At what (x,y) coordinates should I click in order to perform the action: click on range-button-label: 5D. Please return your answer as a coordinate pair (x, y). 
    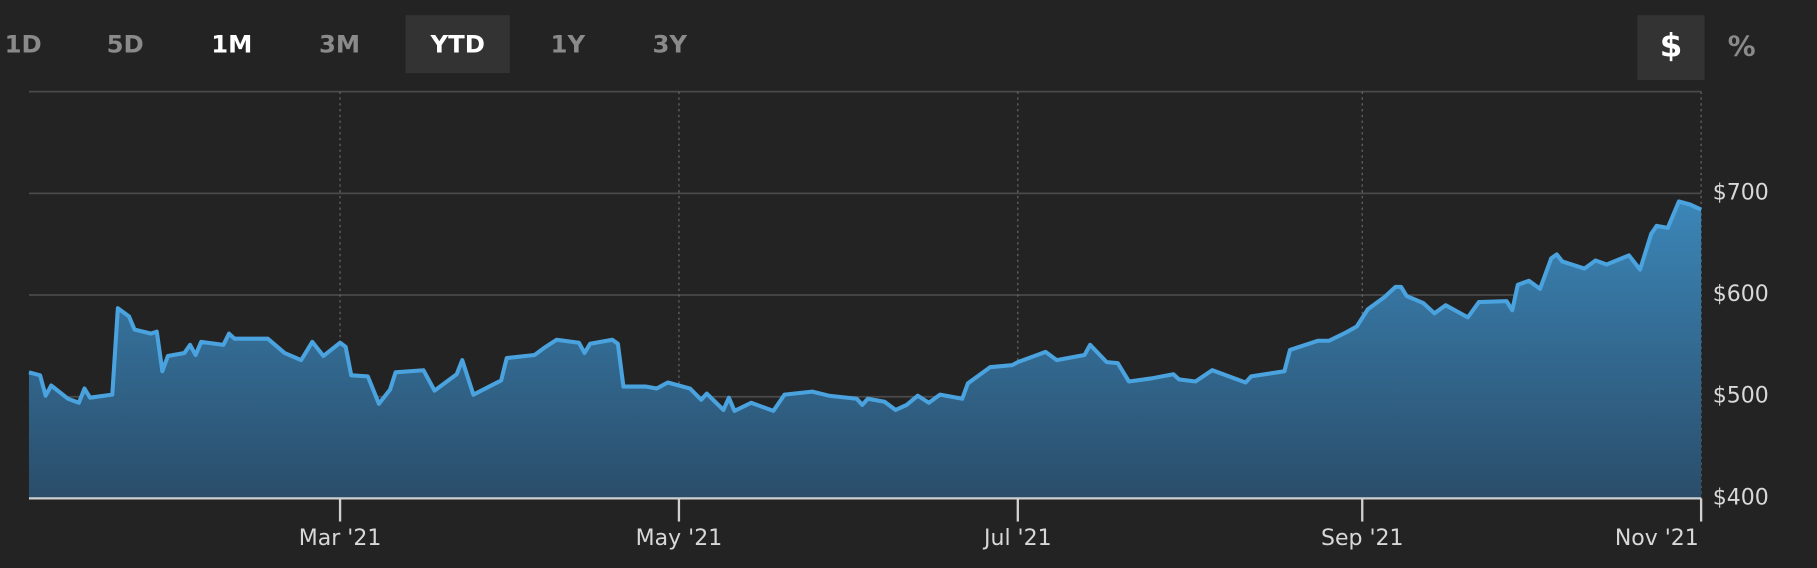
    Looking at the image, I should click on (125, 43).